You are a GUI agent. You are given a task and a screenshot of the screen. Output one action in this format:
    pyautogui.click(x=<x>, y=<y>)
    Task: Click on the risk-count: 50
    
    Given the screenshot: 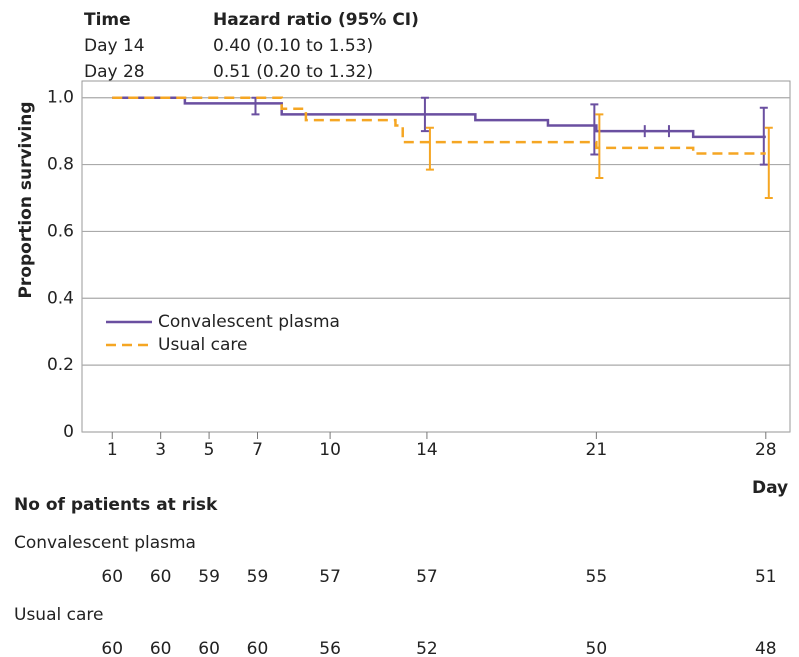 What is the action you would take?
    pyautogui.click(x=597, y=648)
    